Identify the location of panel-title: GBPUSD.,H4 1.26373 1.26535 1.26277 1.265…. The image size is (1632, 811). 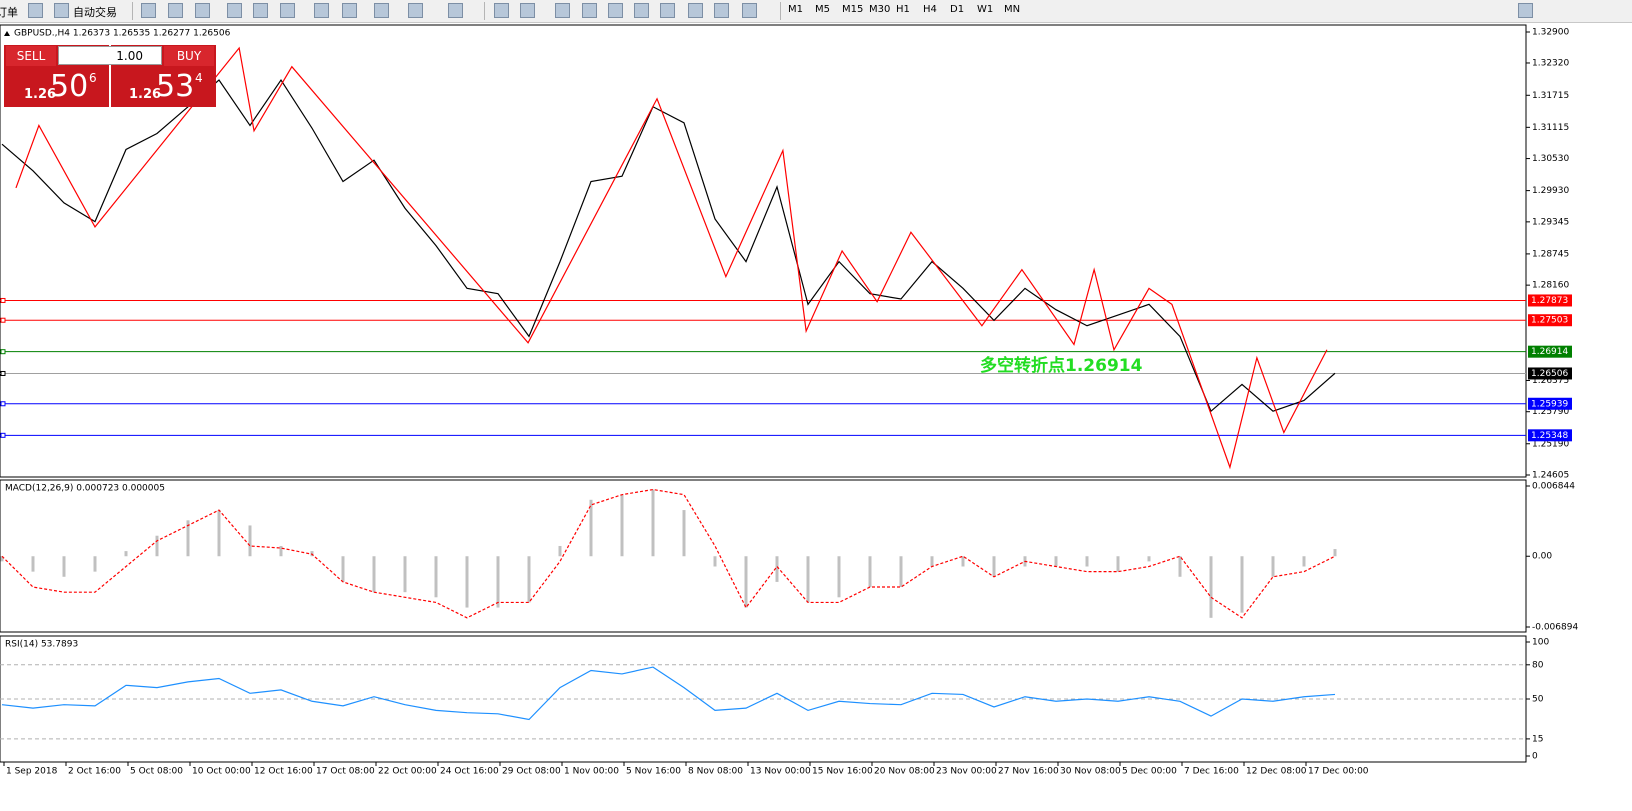
(122, 34).